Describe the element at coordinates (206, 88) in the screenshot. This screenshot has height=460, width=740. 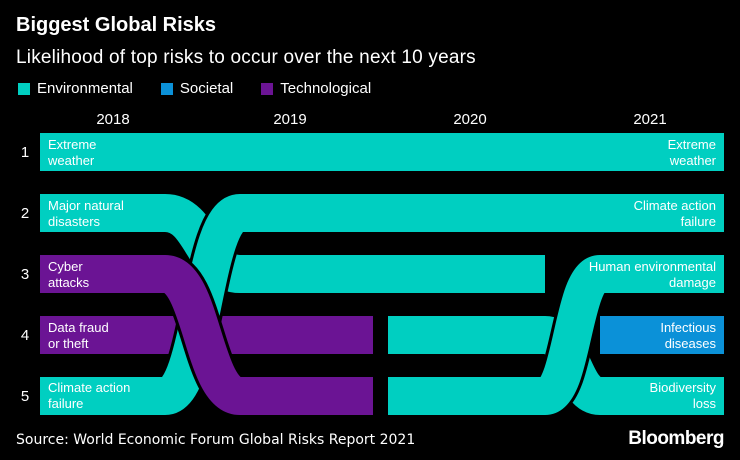
I see `legend-label: Societal` at that location.